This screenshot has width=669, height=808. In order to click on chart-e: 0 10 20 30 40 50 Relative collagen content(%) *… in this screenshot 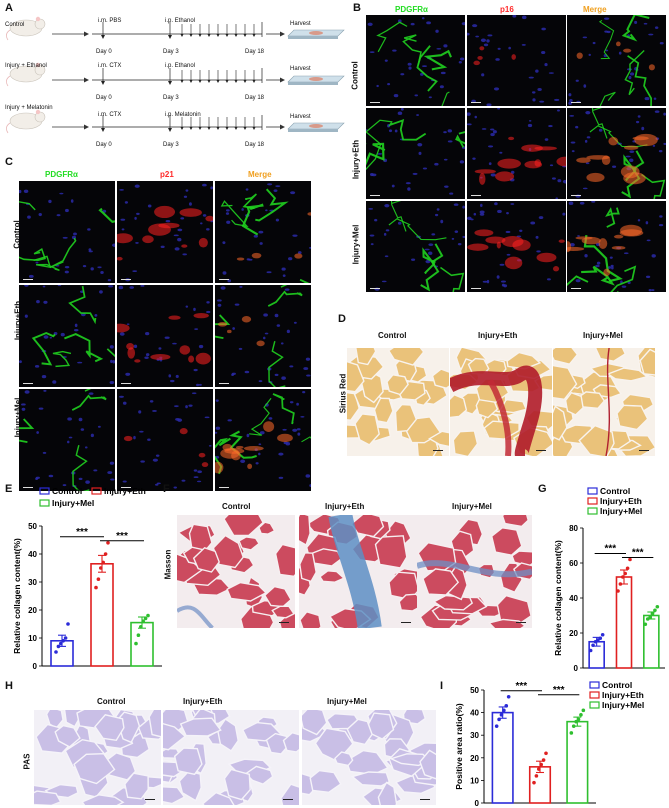, I will do `click(87, 578)`.